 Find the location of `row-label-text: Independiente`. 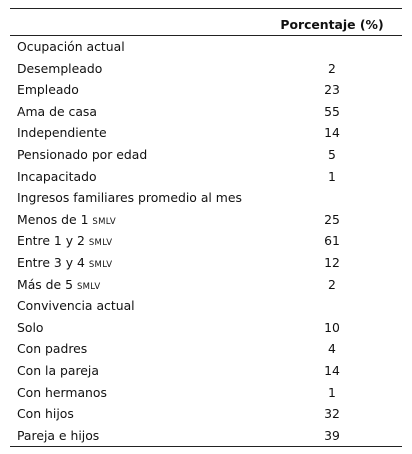

row-label-text: Independiente is located at coordinates (62, 133).